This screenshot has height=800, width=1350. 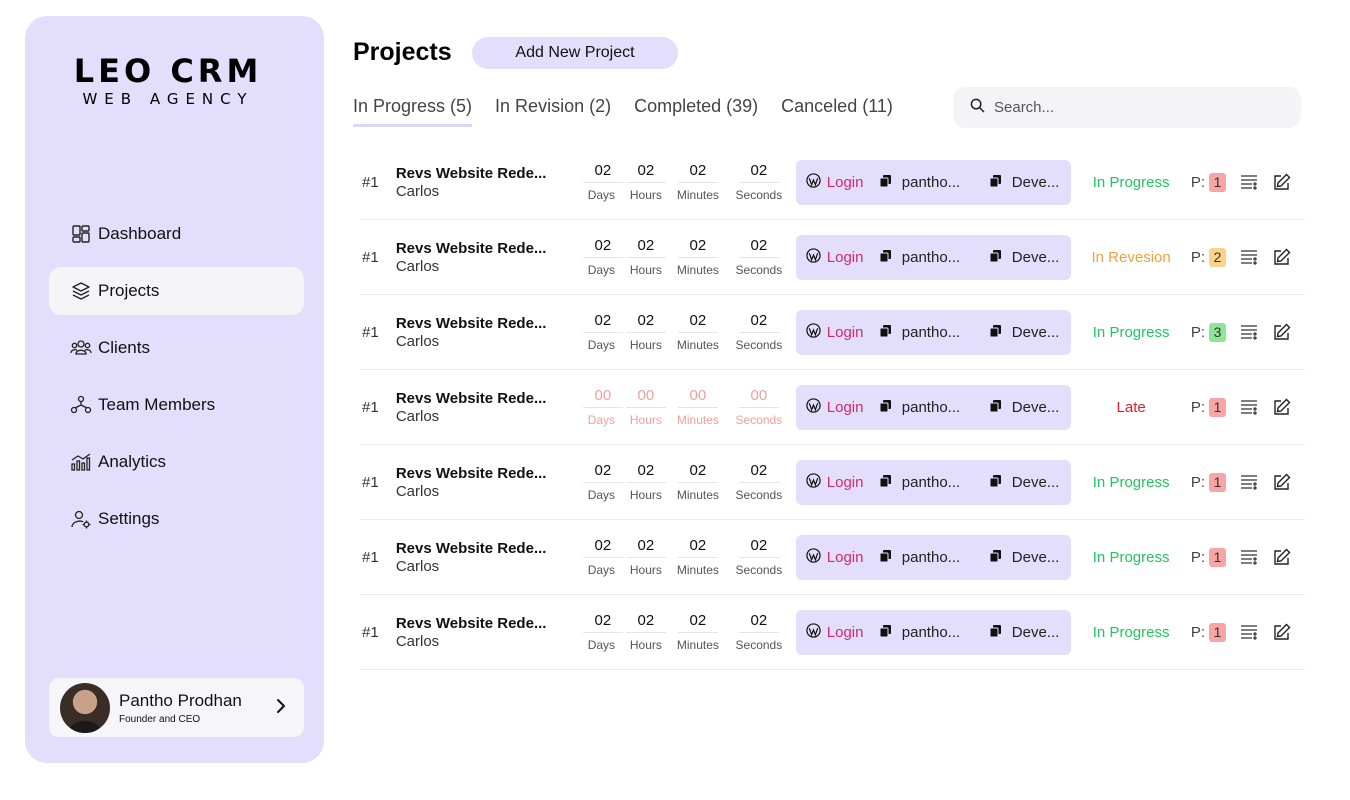 What do you see at coordinates (646, 407) in the screenshot?
I see `timer-hours: 00 Hours` at bounding box center [646, 407].